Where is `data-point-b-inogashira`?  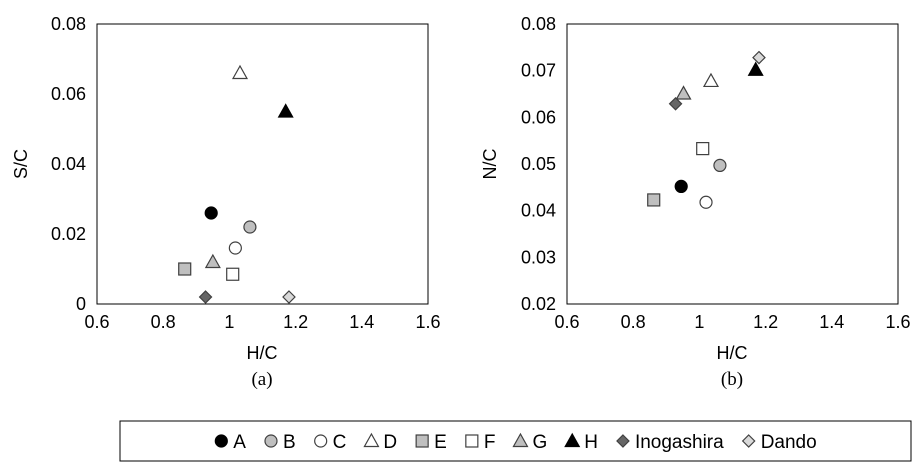 data-point-b-inogashira is located at coordinates (675, 103).